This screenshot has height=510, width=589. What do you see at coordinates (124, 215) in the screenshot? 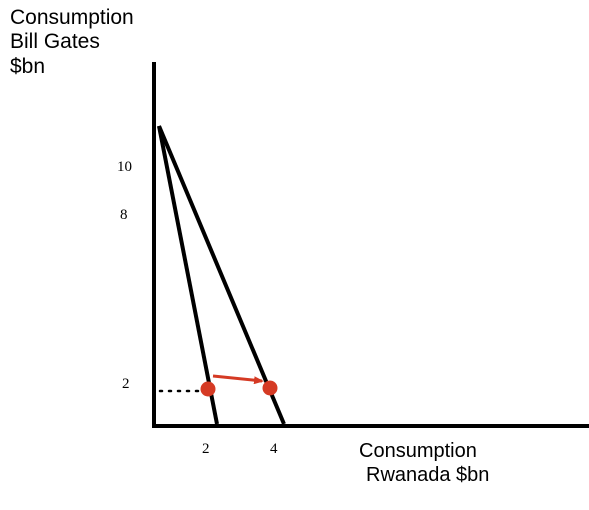
I see `y-tick-8: 8` at bounding box center [124, 215].